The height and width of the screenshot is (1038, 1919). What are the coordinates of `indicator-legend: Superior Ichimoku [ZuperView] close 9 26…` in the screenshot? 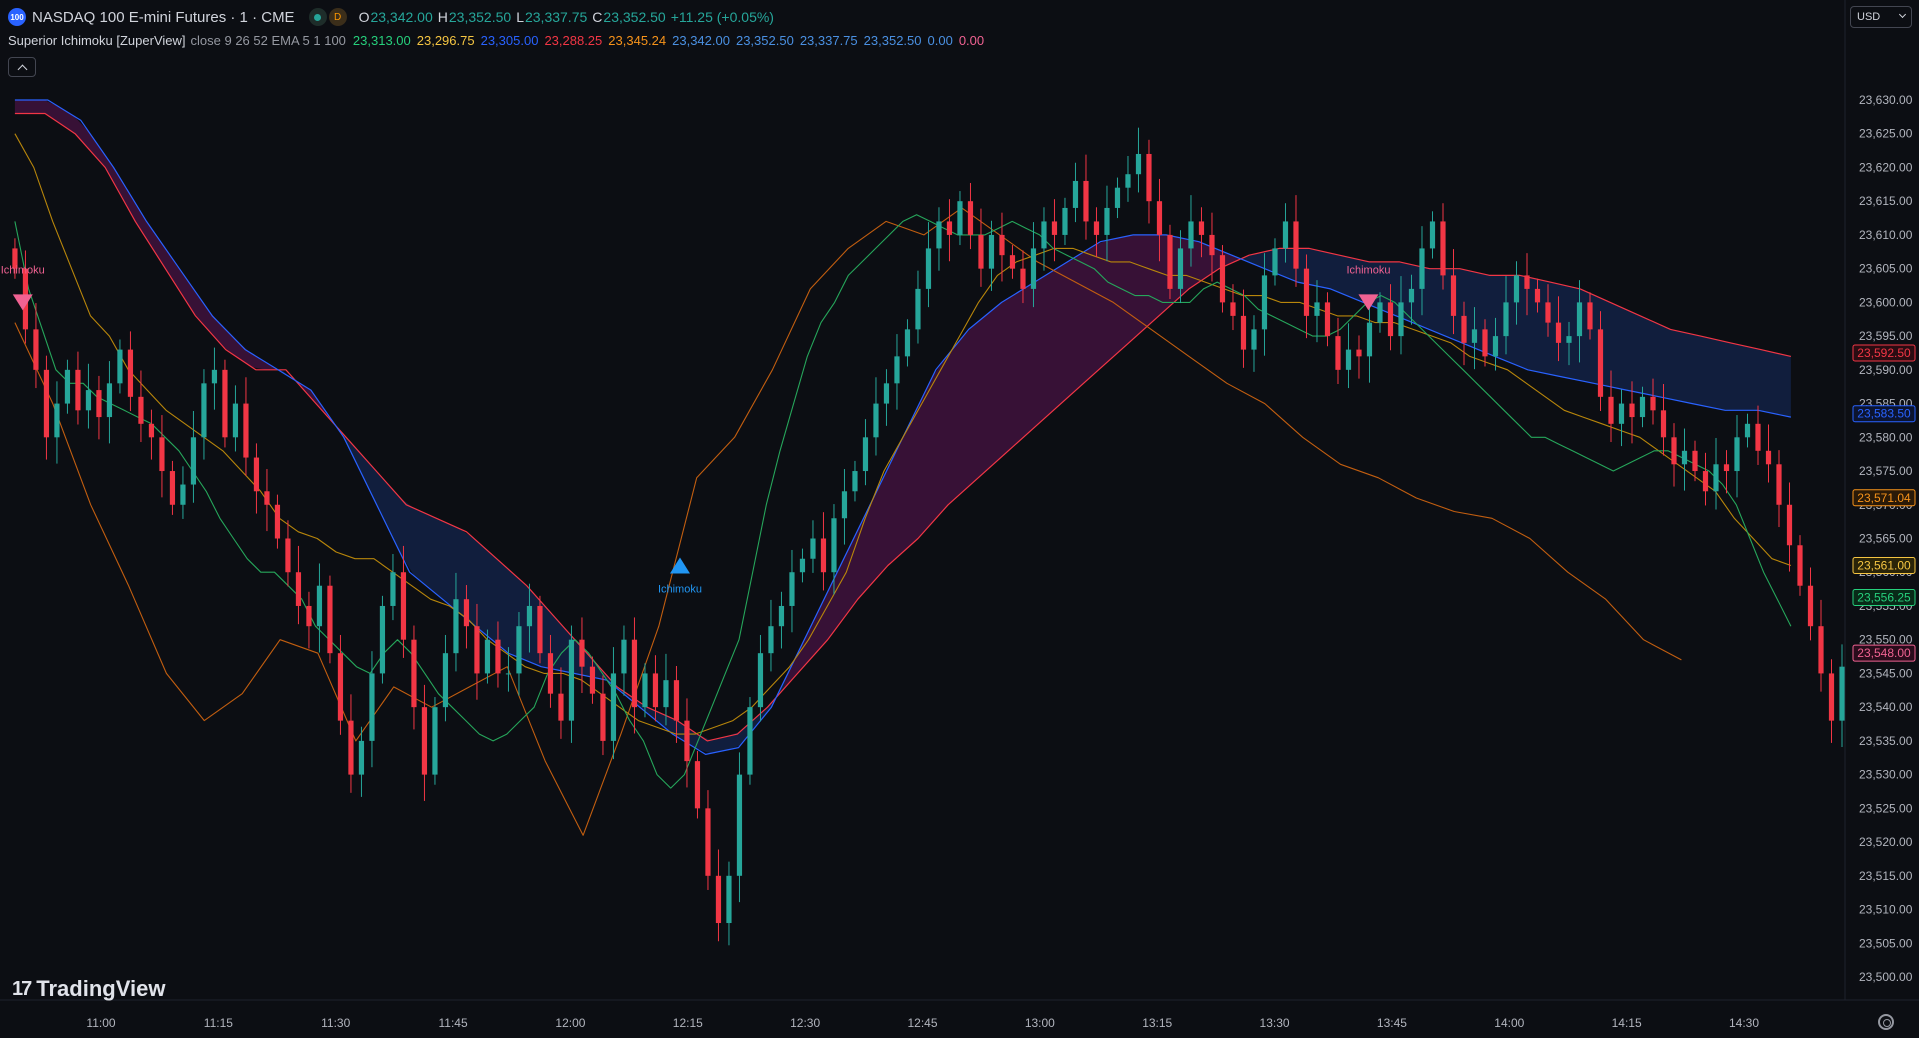 It's located at (499, 40).